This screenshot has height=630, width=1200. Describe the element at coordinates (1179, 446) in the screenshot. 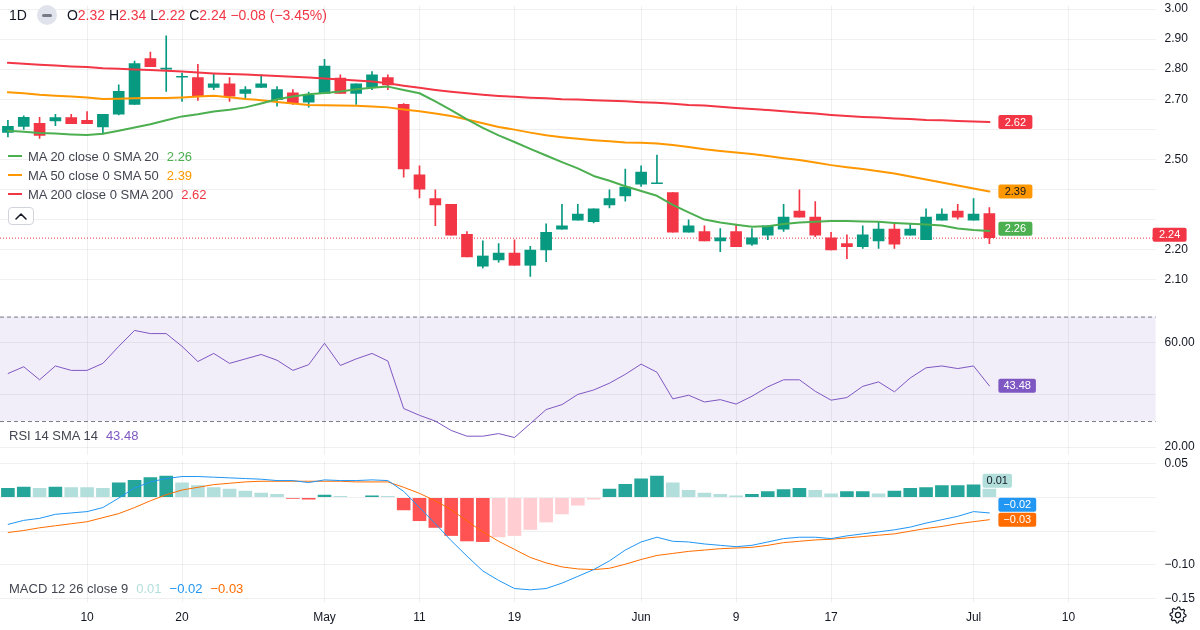

I see `y-tick-label: 20.00` at that location.